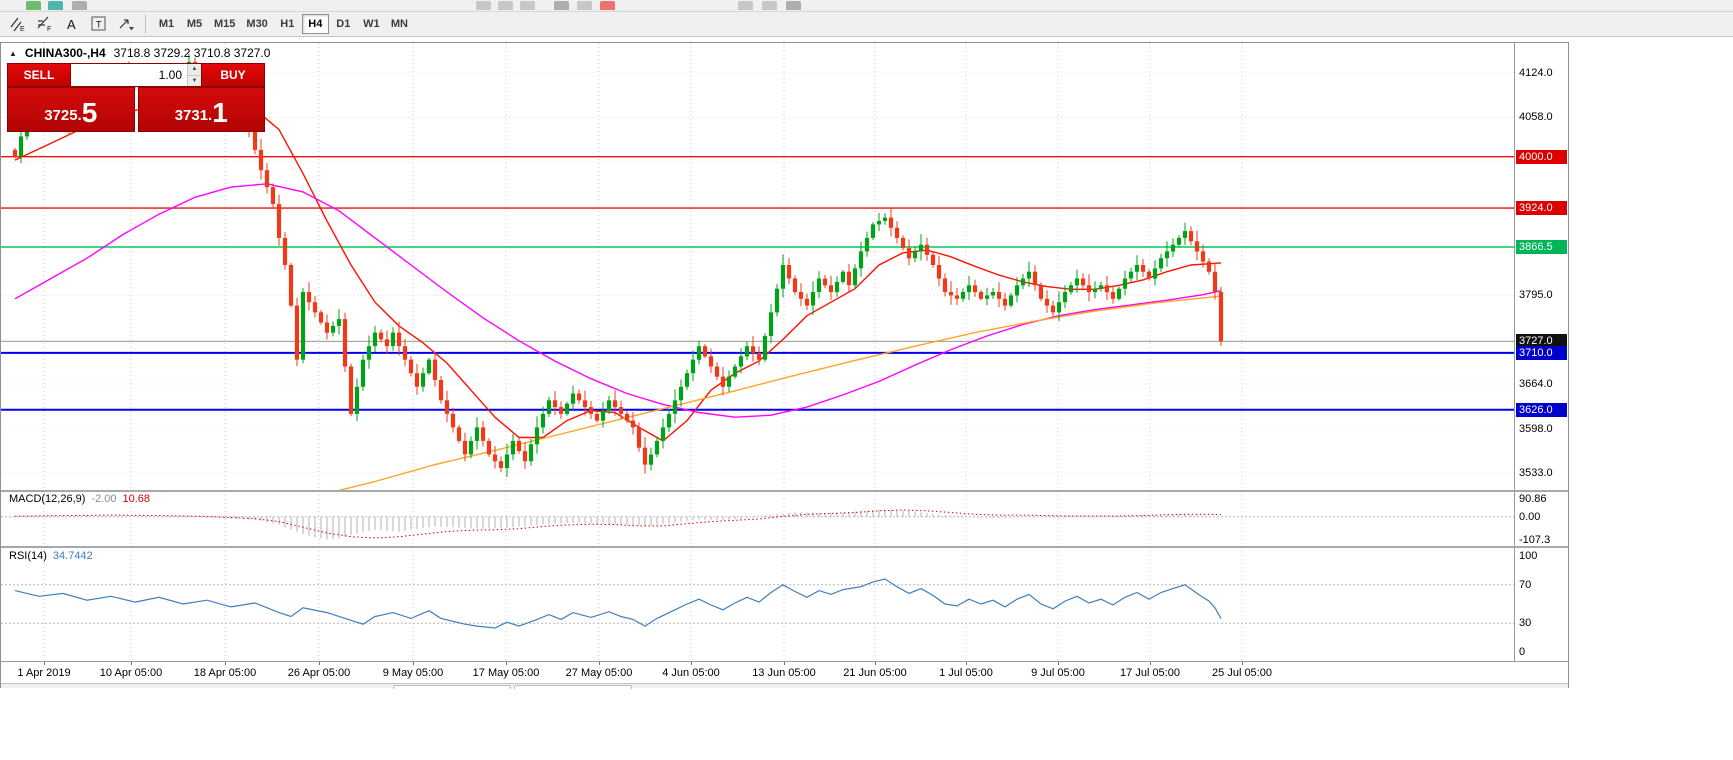 The image size is (1733, 760). Describe the element at coordinates (1533, 499) in the screenshot. I see `macd-axis-label: 90.86` at that location.